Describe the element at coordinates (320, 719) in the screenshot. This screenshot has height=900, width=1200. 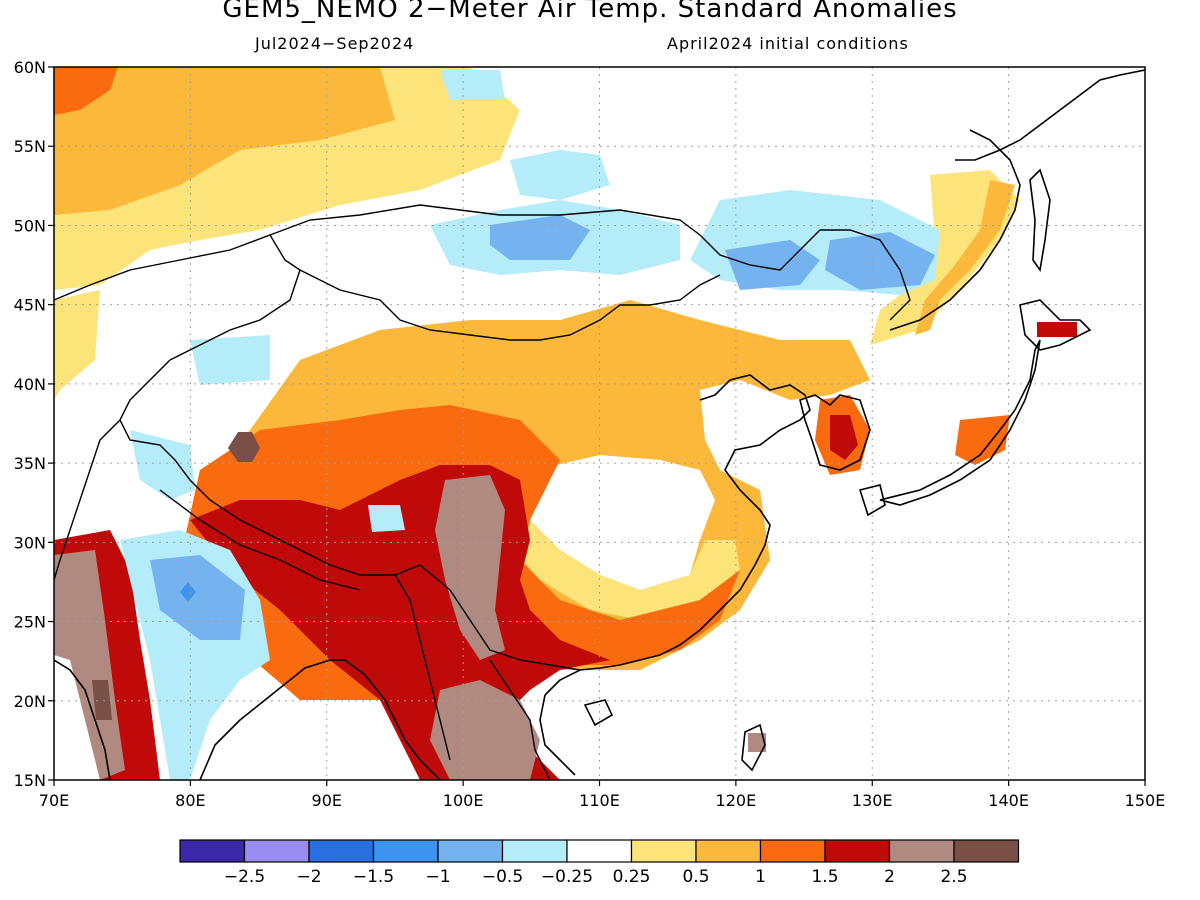
I see `coastline-bay-of-bengal` at that location.